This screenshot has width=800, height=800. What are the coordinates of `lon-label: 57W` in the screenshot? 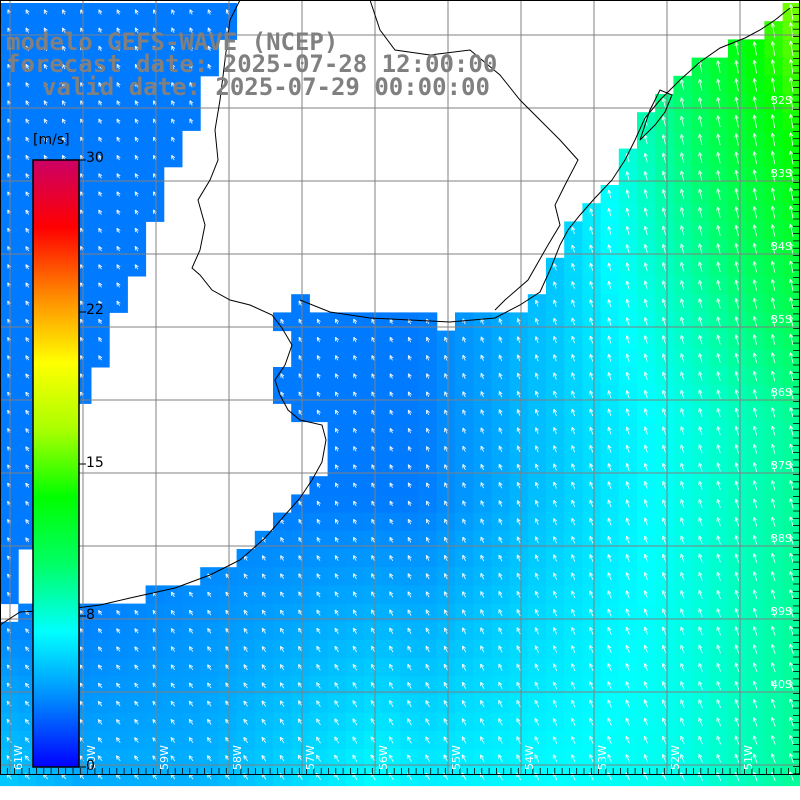 It's located at (310, 757).